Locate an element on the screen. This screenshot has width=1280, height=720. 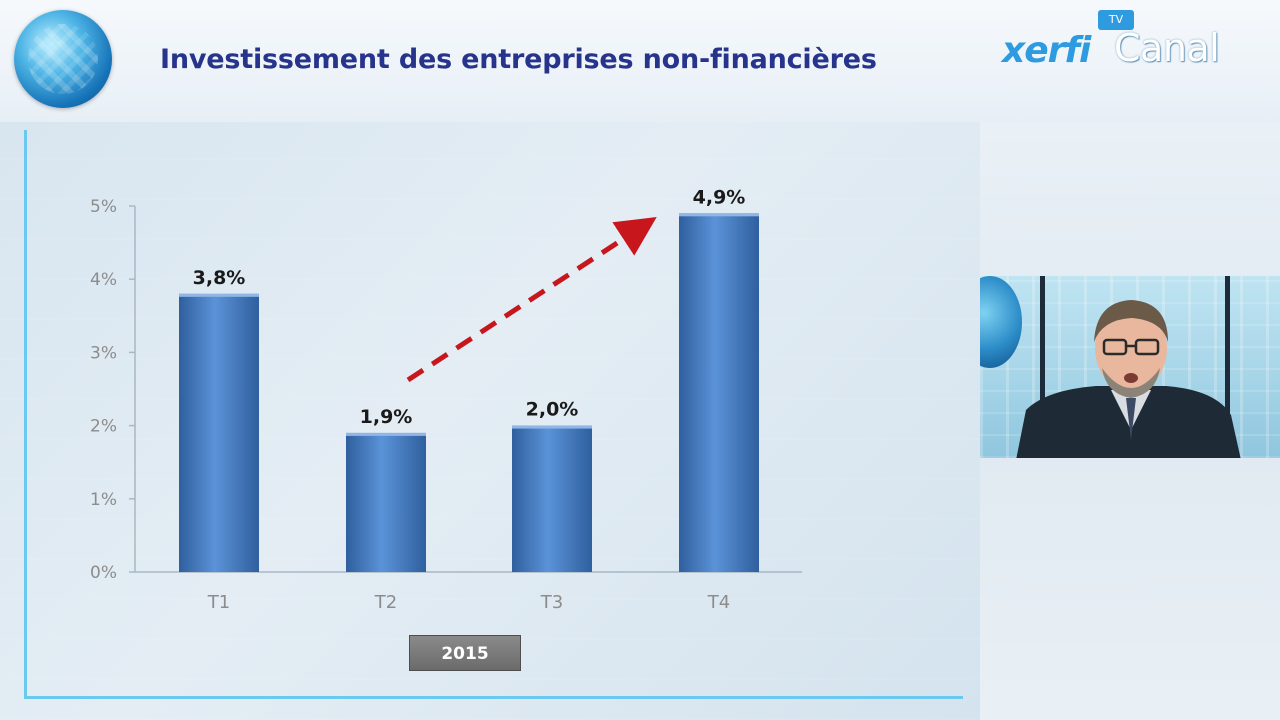
xerfi-canal-logo: TV xerfi Canal is located at coordinates (1122, 40).